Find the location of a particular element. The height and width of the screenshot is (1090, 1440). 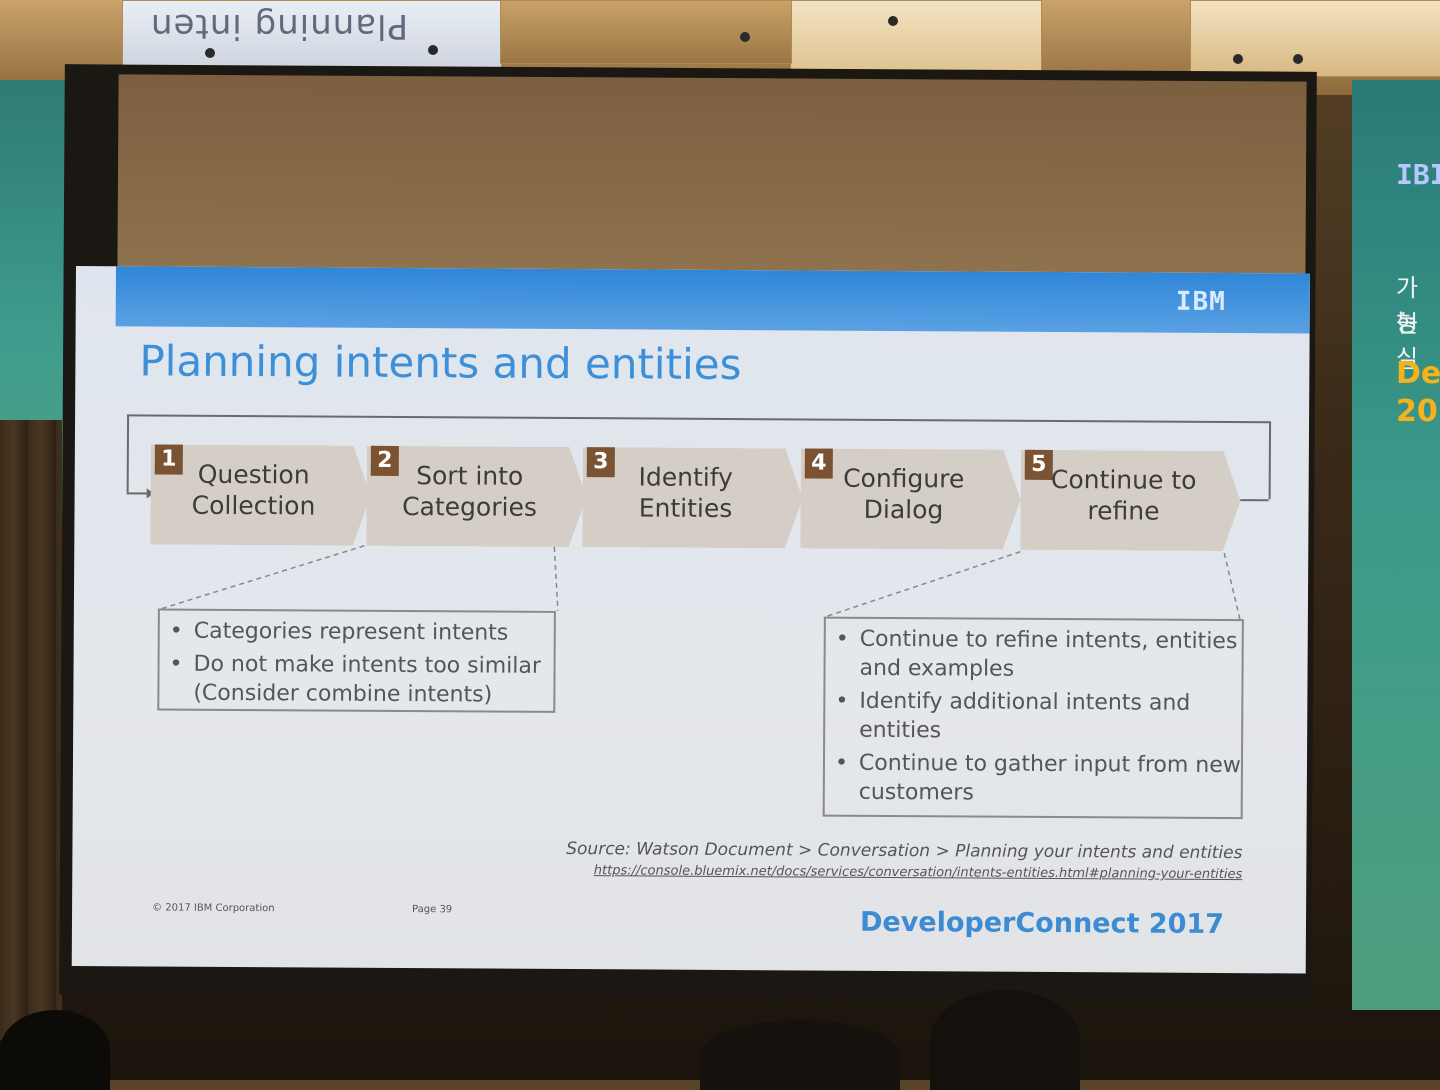

step-question-collection: 1 Question Collection is located at coordinates (260, 494).